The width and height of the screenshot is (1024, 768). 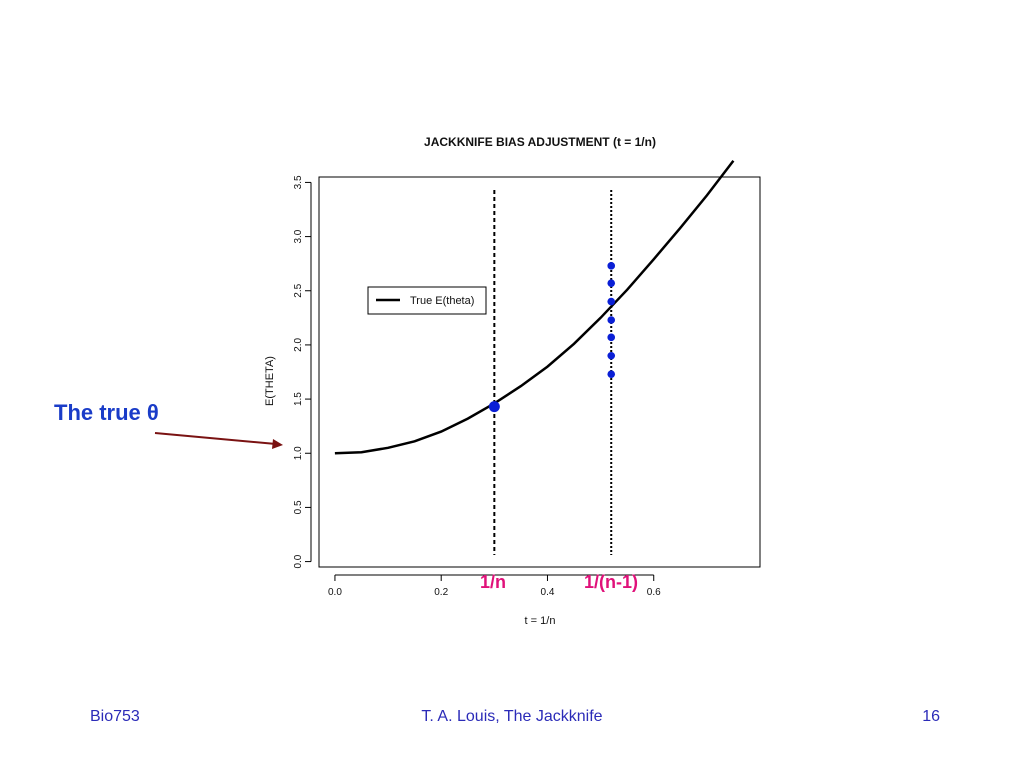 I want to click on x-tick-label: 0.0, so click(x=335, y=592).